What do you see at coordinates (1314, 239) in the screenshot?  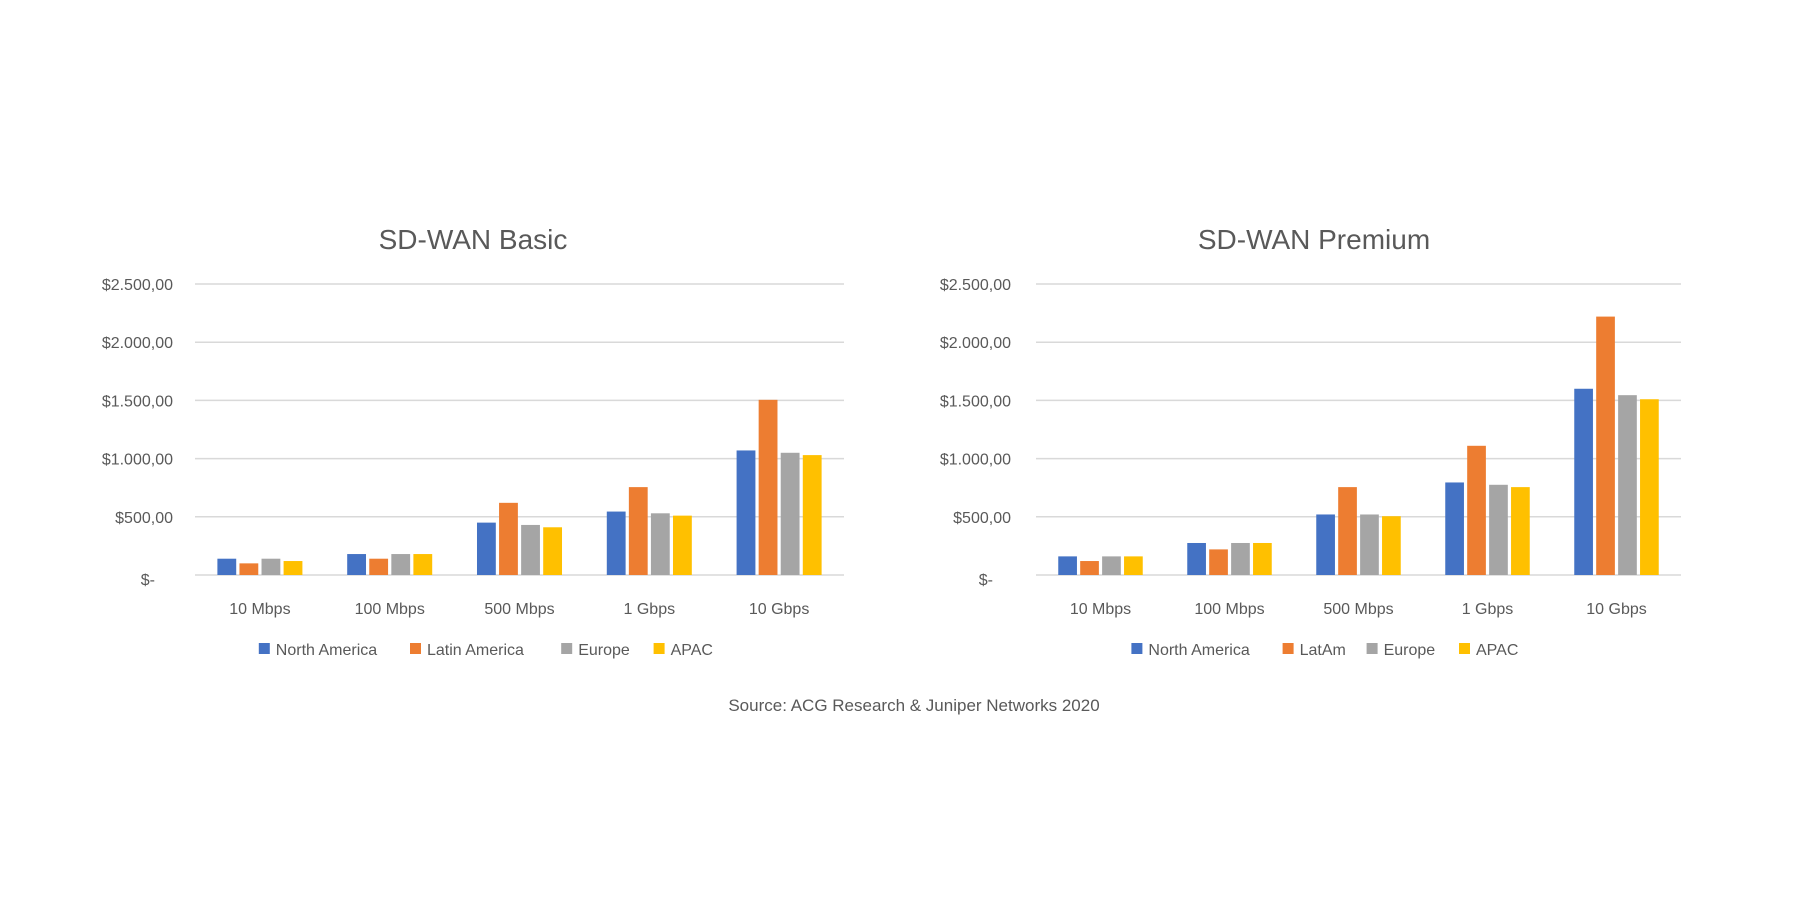 I see `chart-title: SD-WAN Premium` at bounding box center [1314, 239].